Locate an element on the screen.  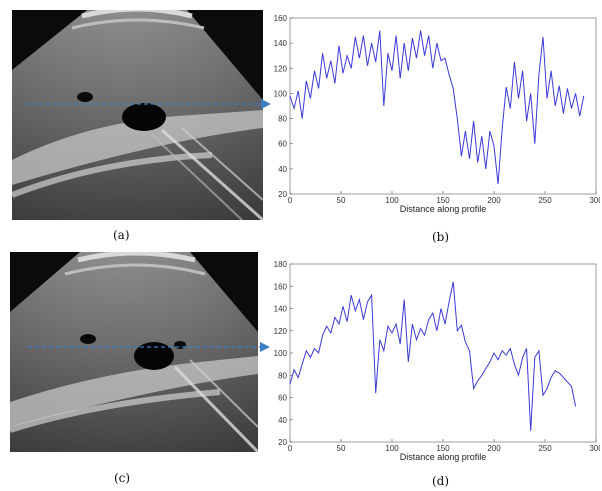
caption-c: (c) is located at coordinates (122, 478).